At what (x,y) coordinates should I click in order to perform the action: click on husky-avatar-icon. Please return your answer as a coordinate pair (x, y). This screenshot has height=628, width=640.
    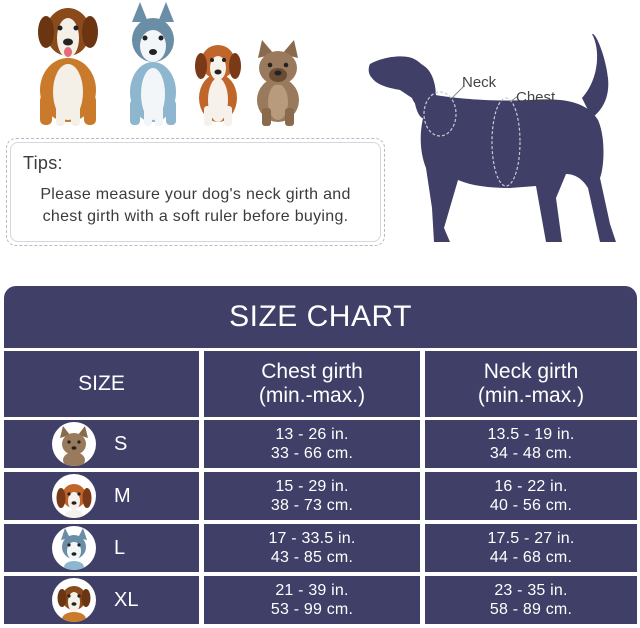
    Looking at the image, I should click on (74, 548).